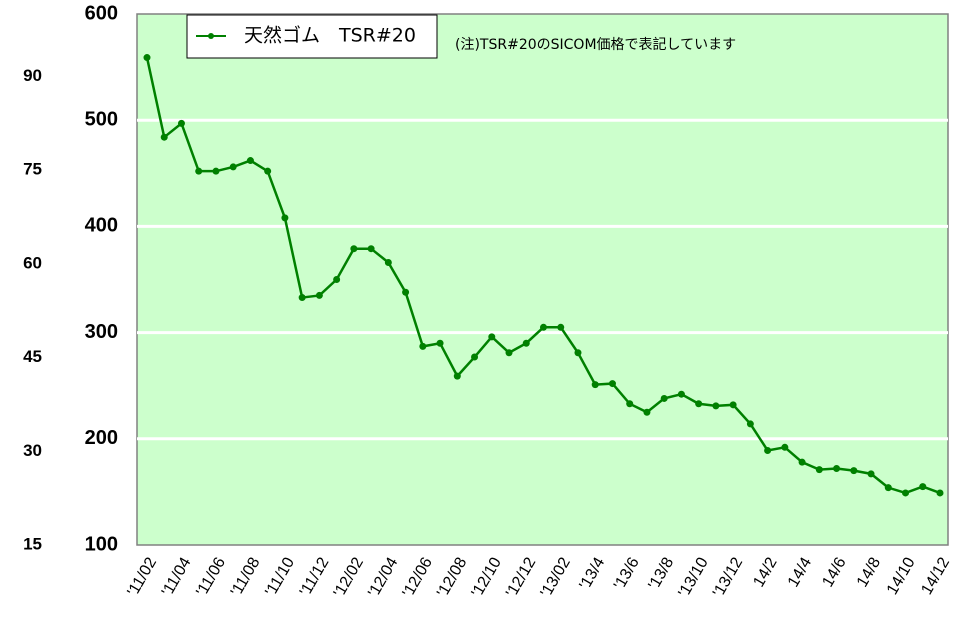  What do you see at coordinates (101, 13) in the screenshot?
I see `y-tick-label: 600` at bounding box center [101, 13].